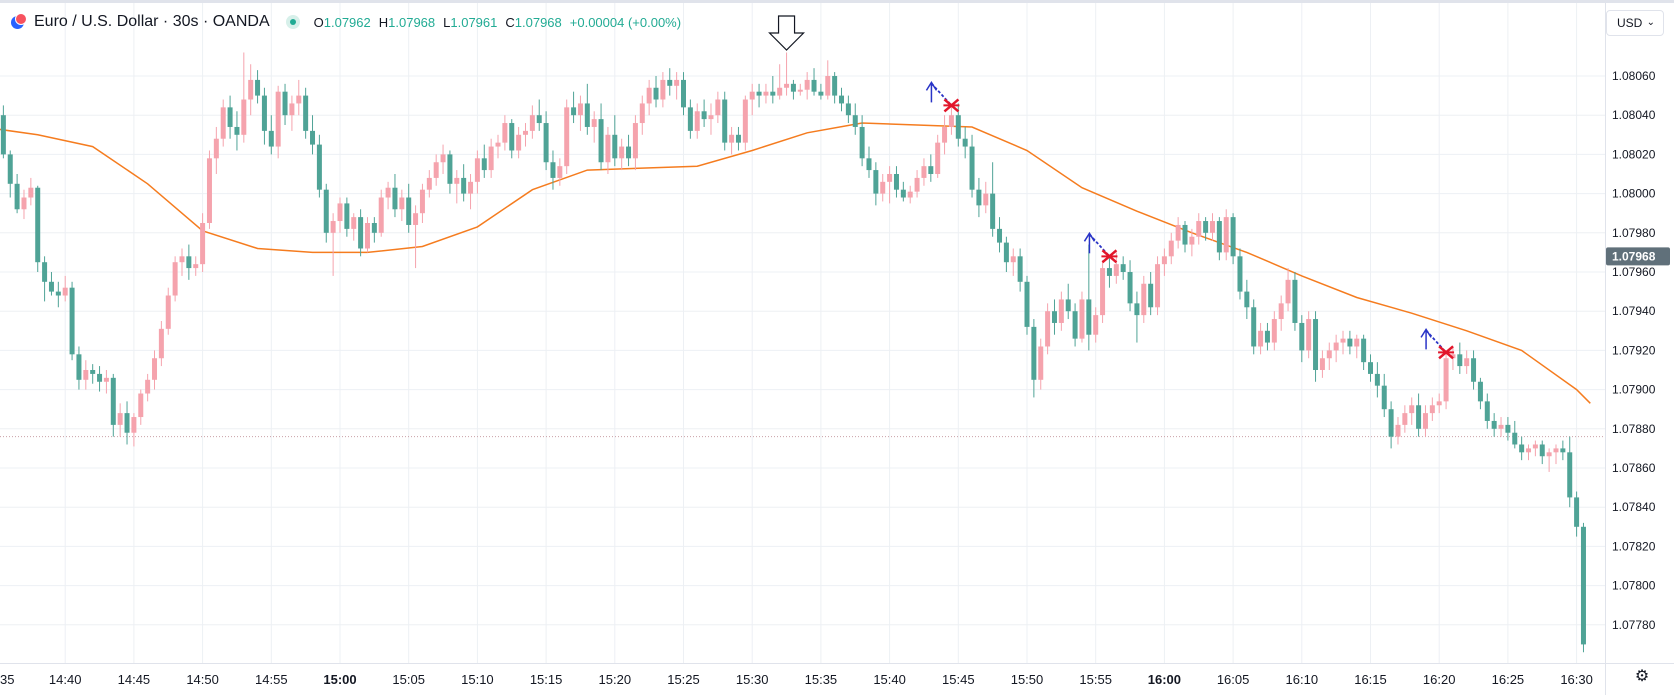 This screenshot has width=1674, height=695. I want to click on price-change: +0.00004 (+0.00%), so click(625, 22).